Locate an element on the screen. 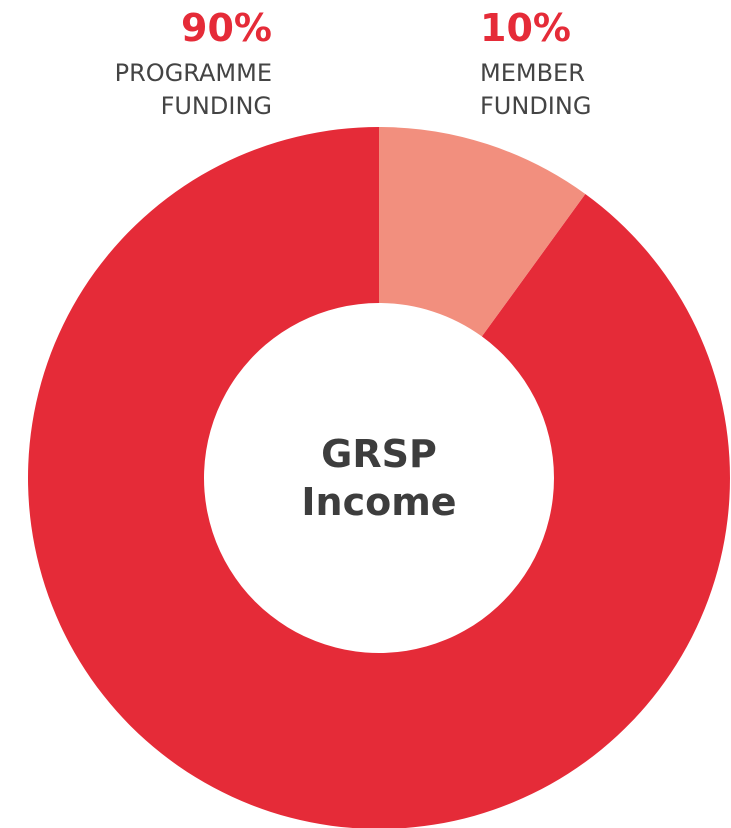 The width and height of the screenshot is (731, 828). center-label: GRSP Income is located at coordinates (379, 478).